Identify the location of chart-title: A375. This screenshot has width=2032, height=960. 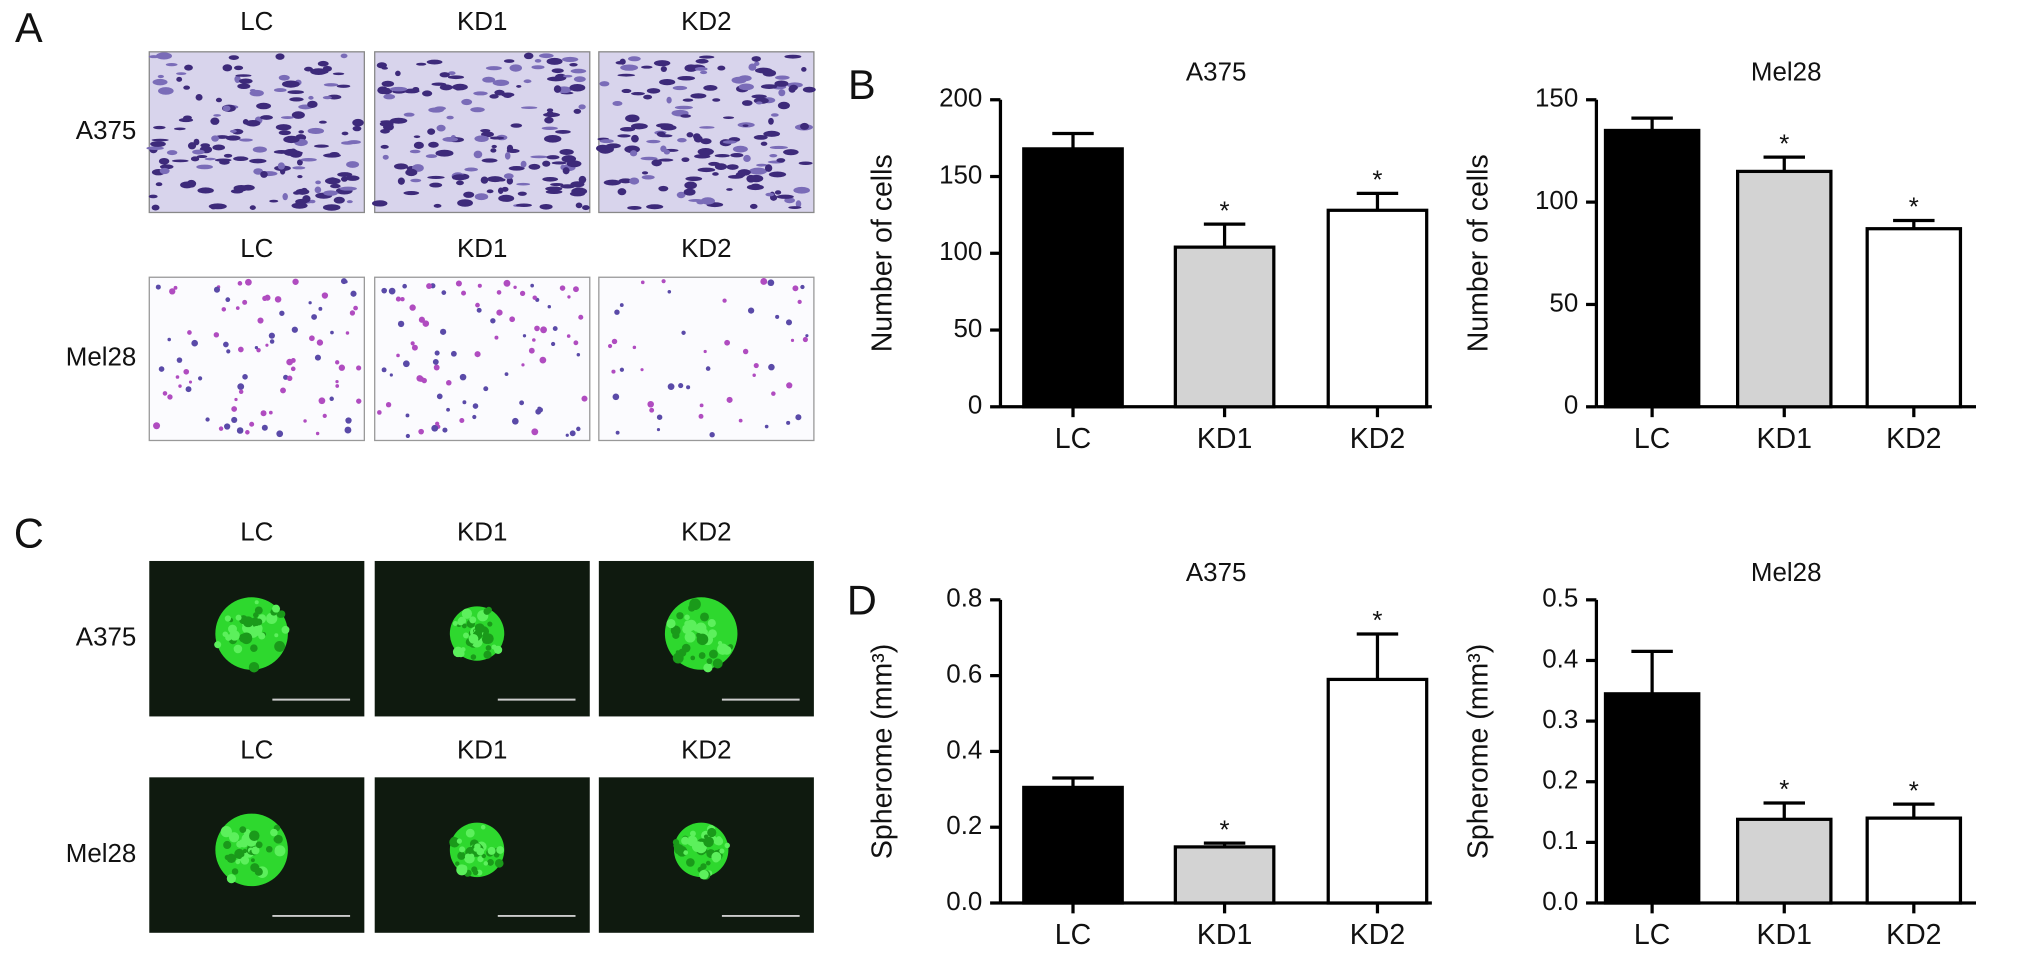
(1216, 573).